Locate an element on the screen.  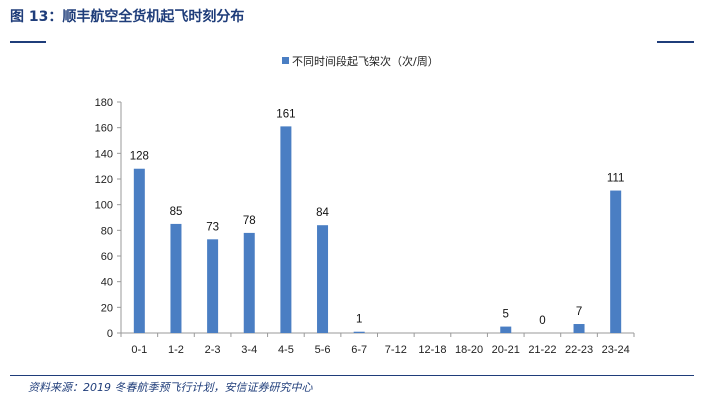
y-tick-label: 120 is located at coordinates (104, 180).